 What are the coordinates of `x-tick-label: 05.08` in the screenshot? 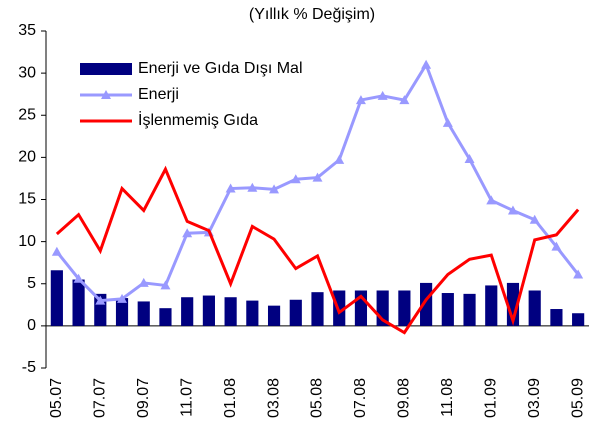 It's located at (317, 398).